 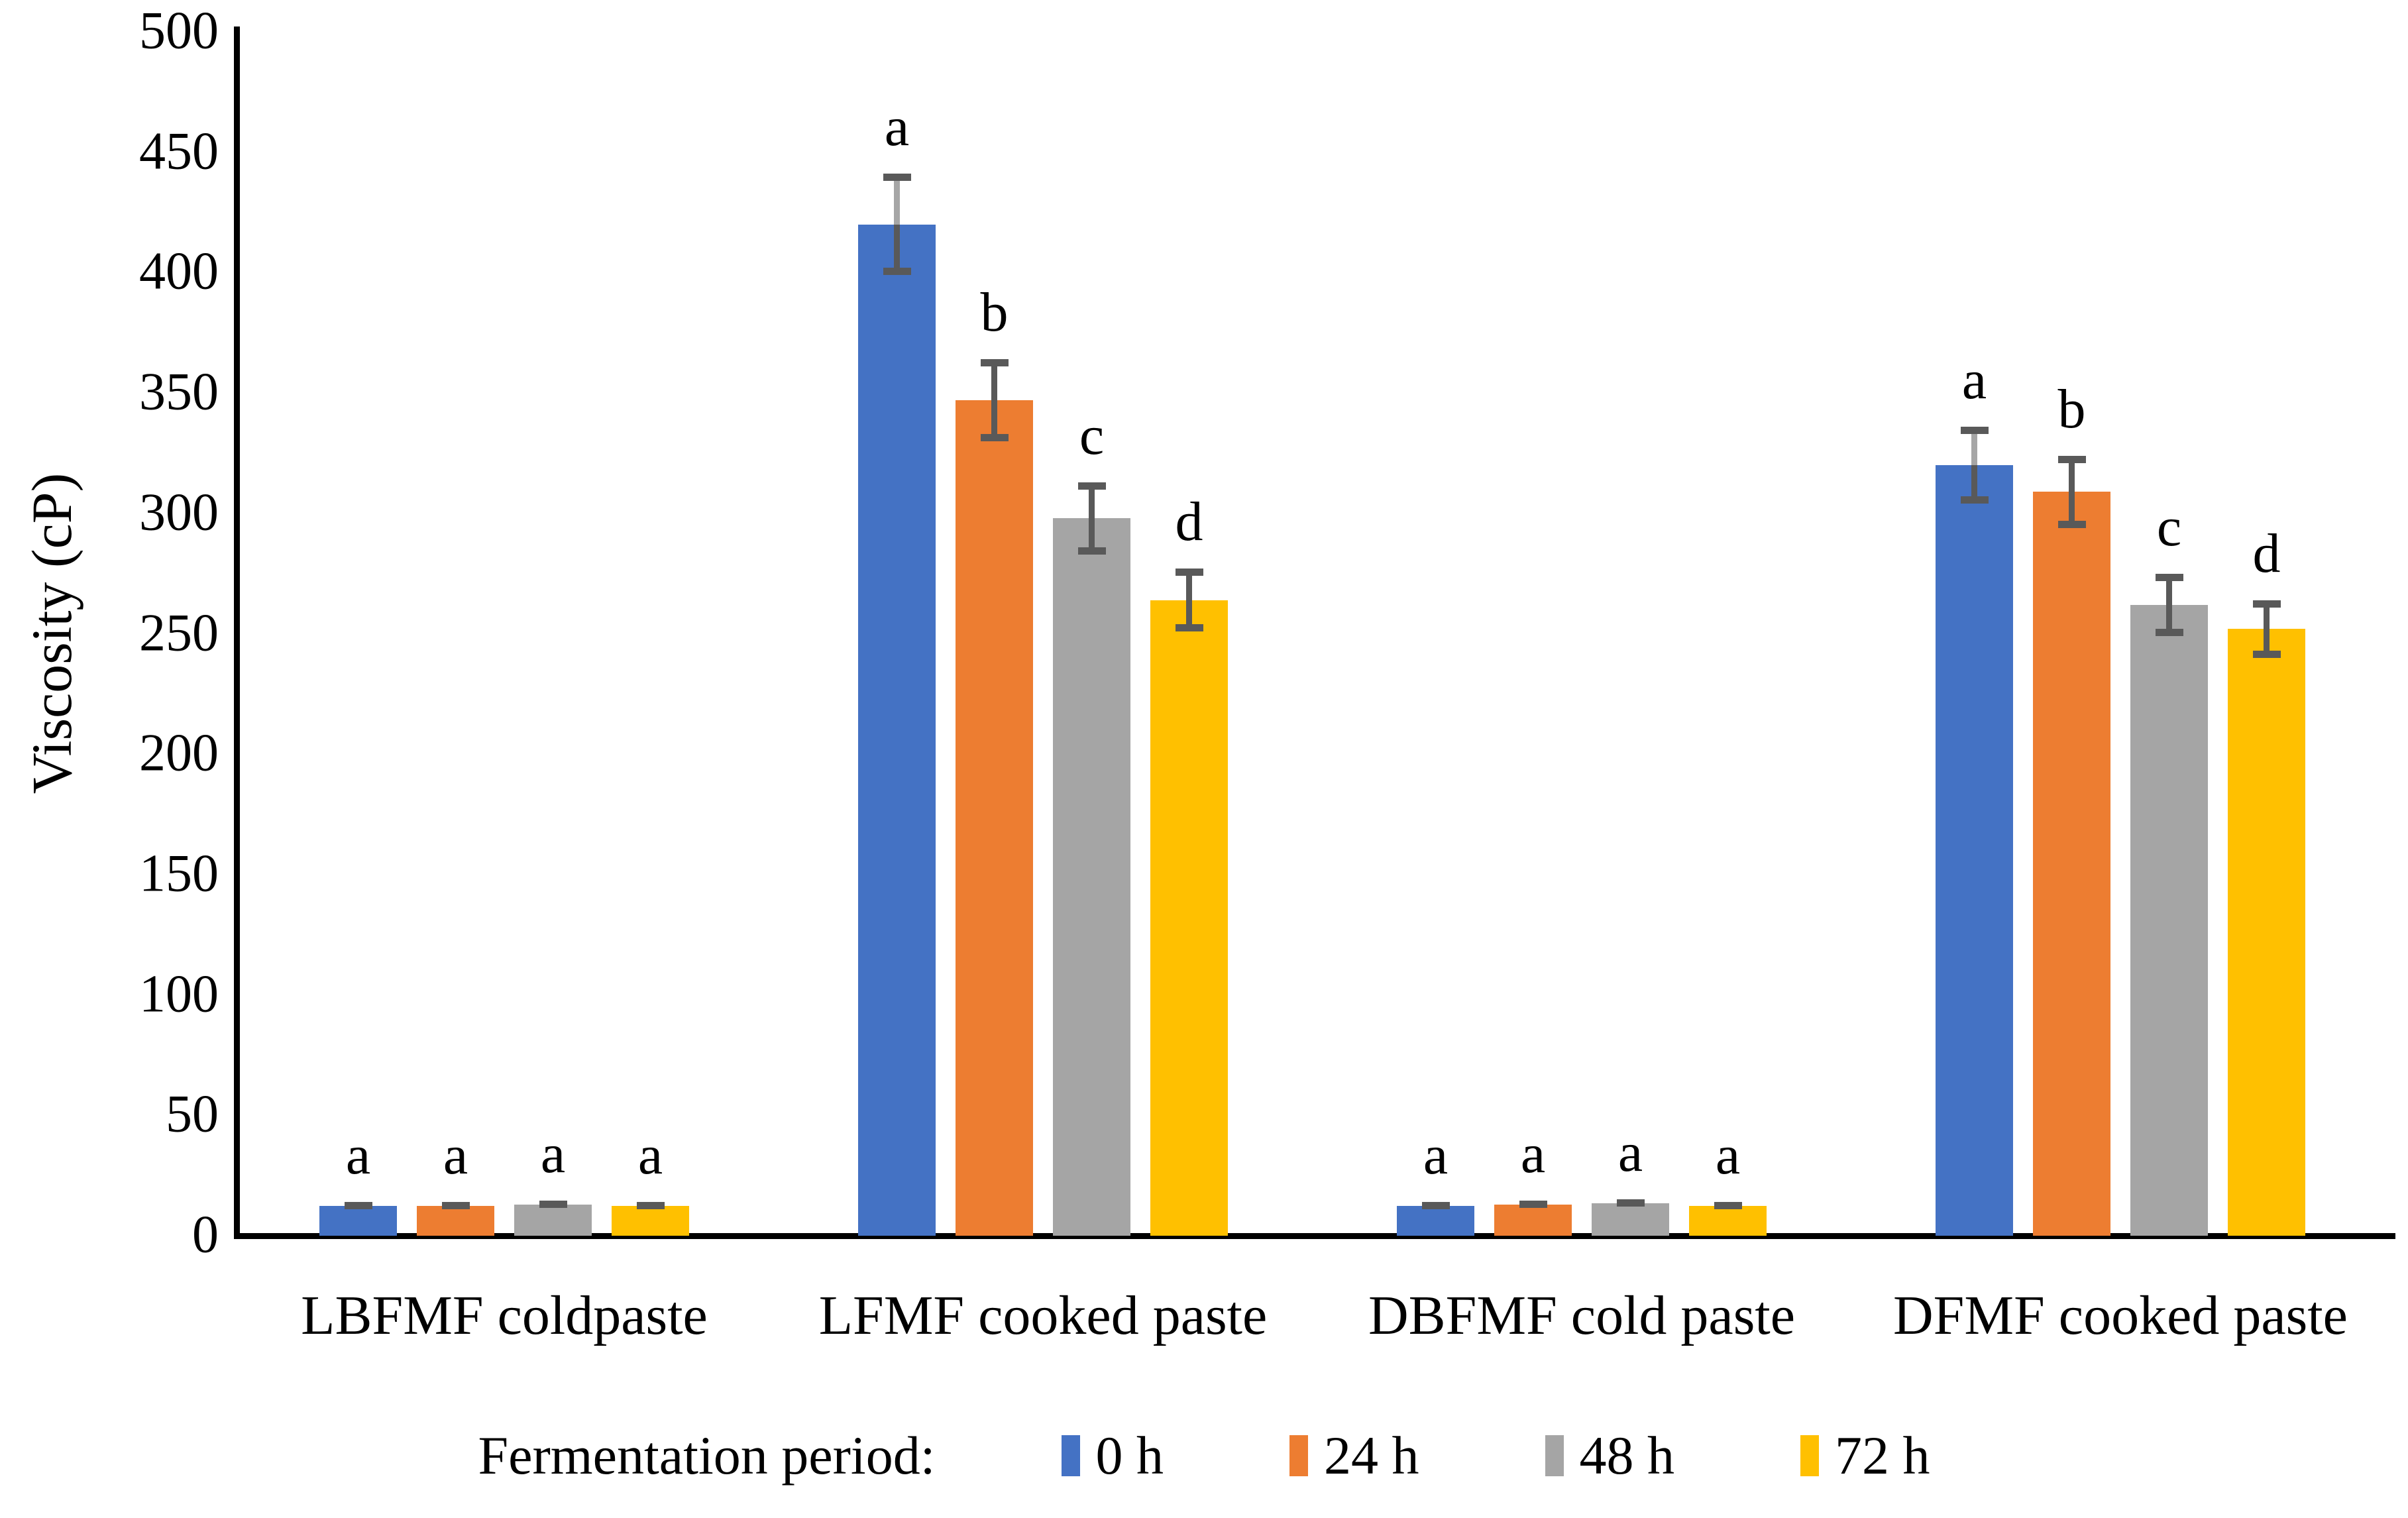 I want to click on y-tick-label: 100, so click(x=179, y=993).